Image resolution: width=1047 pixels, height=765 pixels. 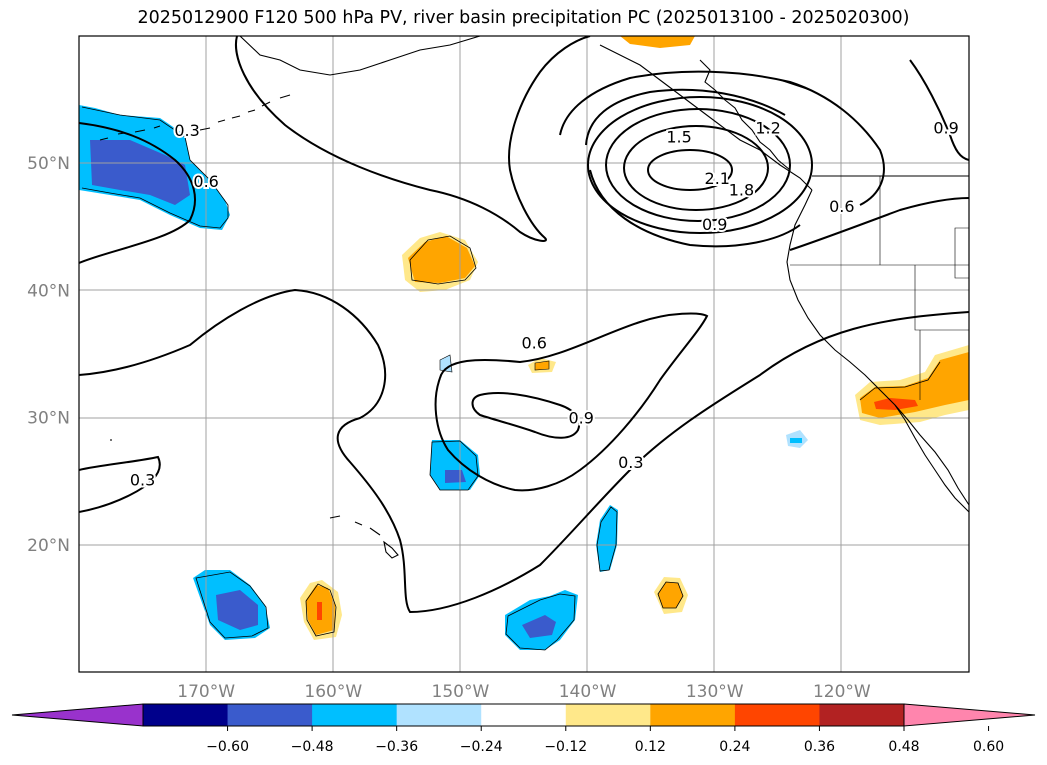 I want to click on colorbar-tick-label: 0.24, so click(x=734, y=747).